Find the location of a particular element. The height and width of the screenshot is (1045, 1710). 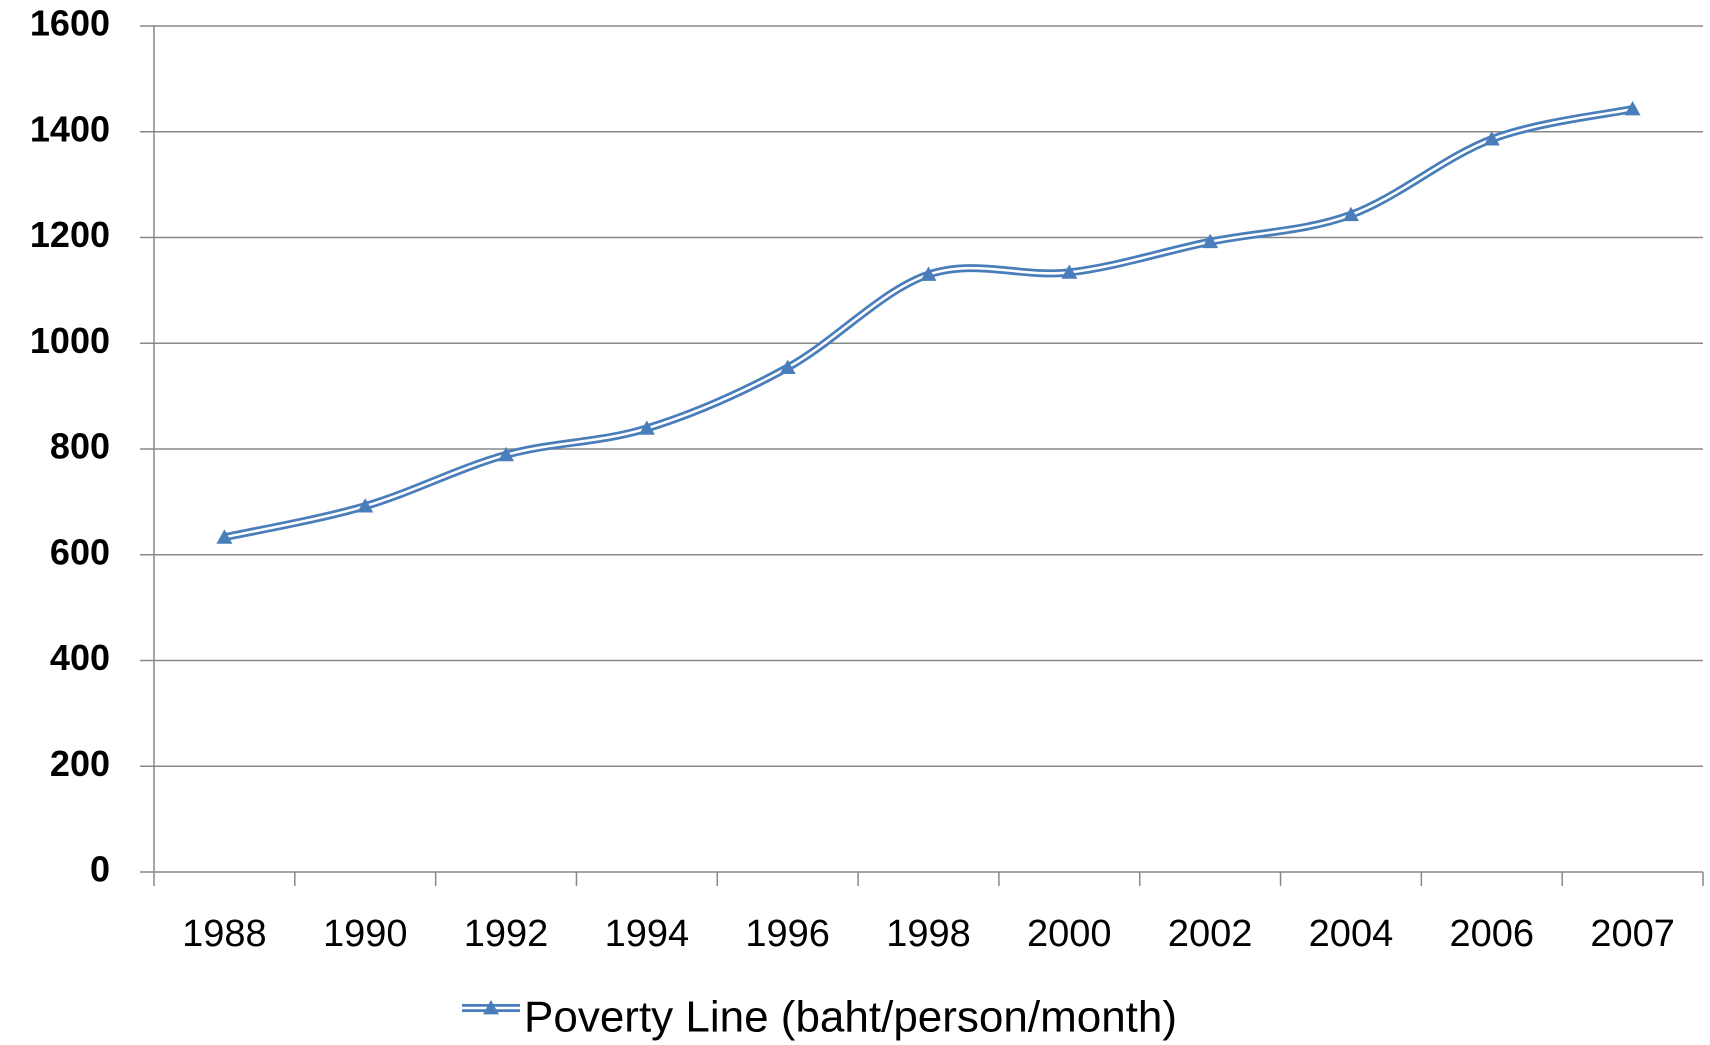

y-tick-label: 200 is located at coordinates (80, 763).